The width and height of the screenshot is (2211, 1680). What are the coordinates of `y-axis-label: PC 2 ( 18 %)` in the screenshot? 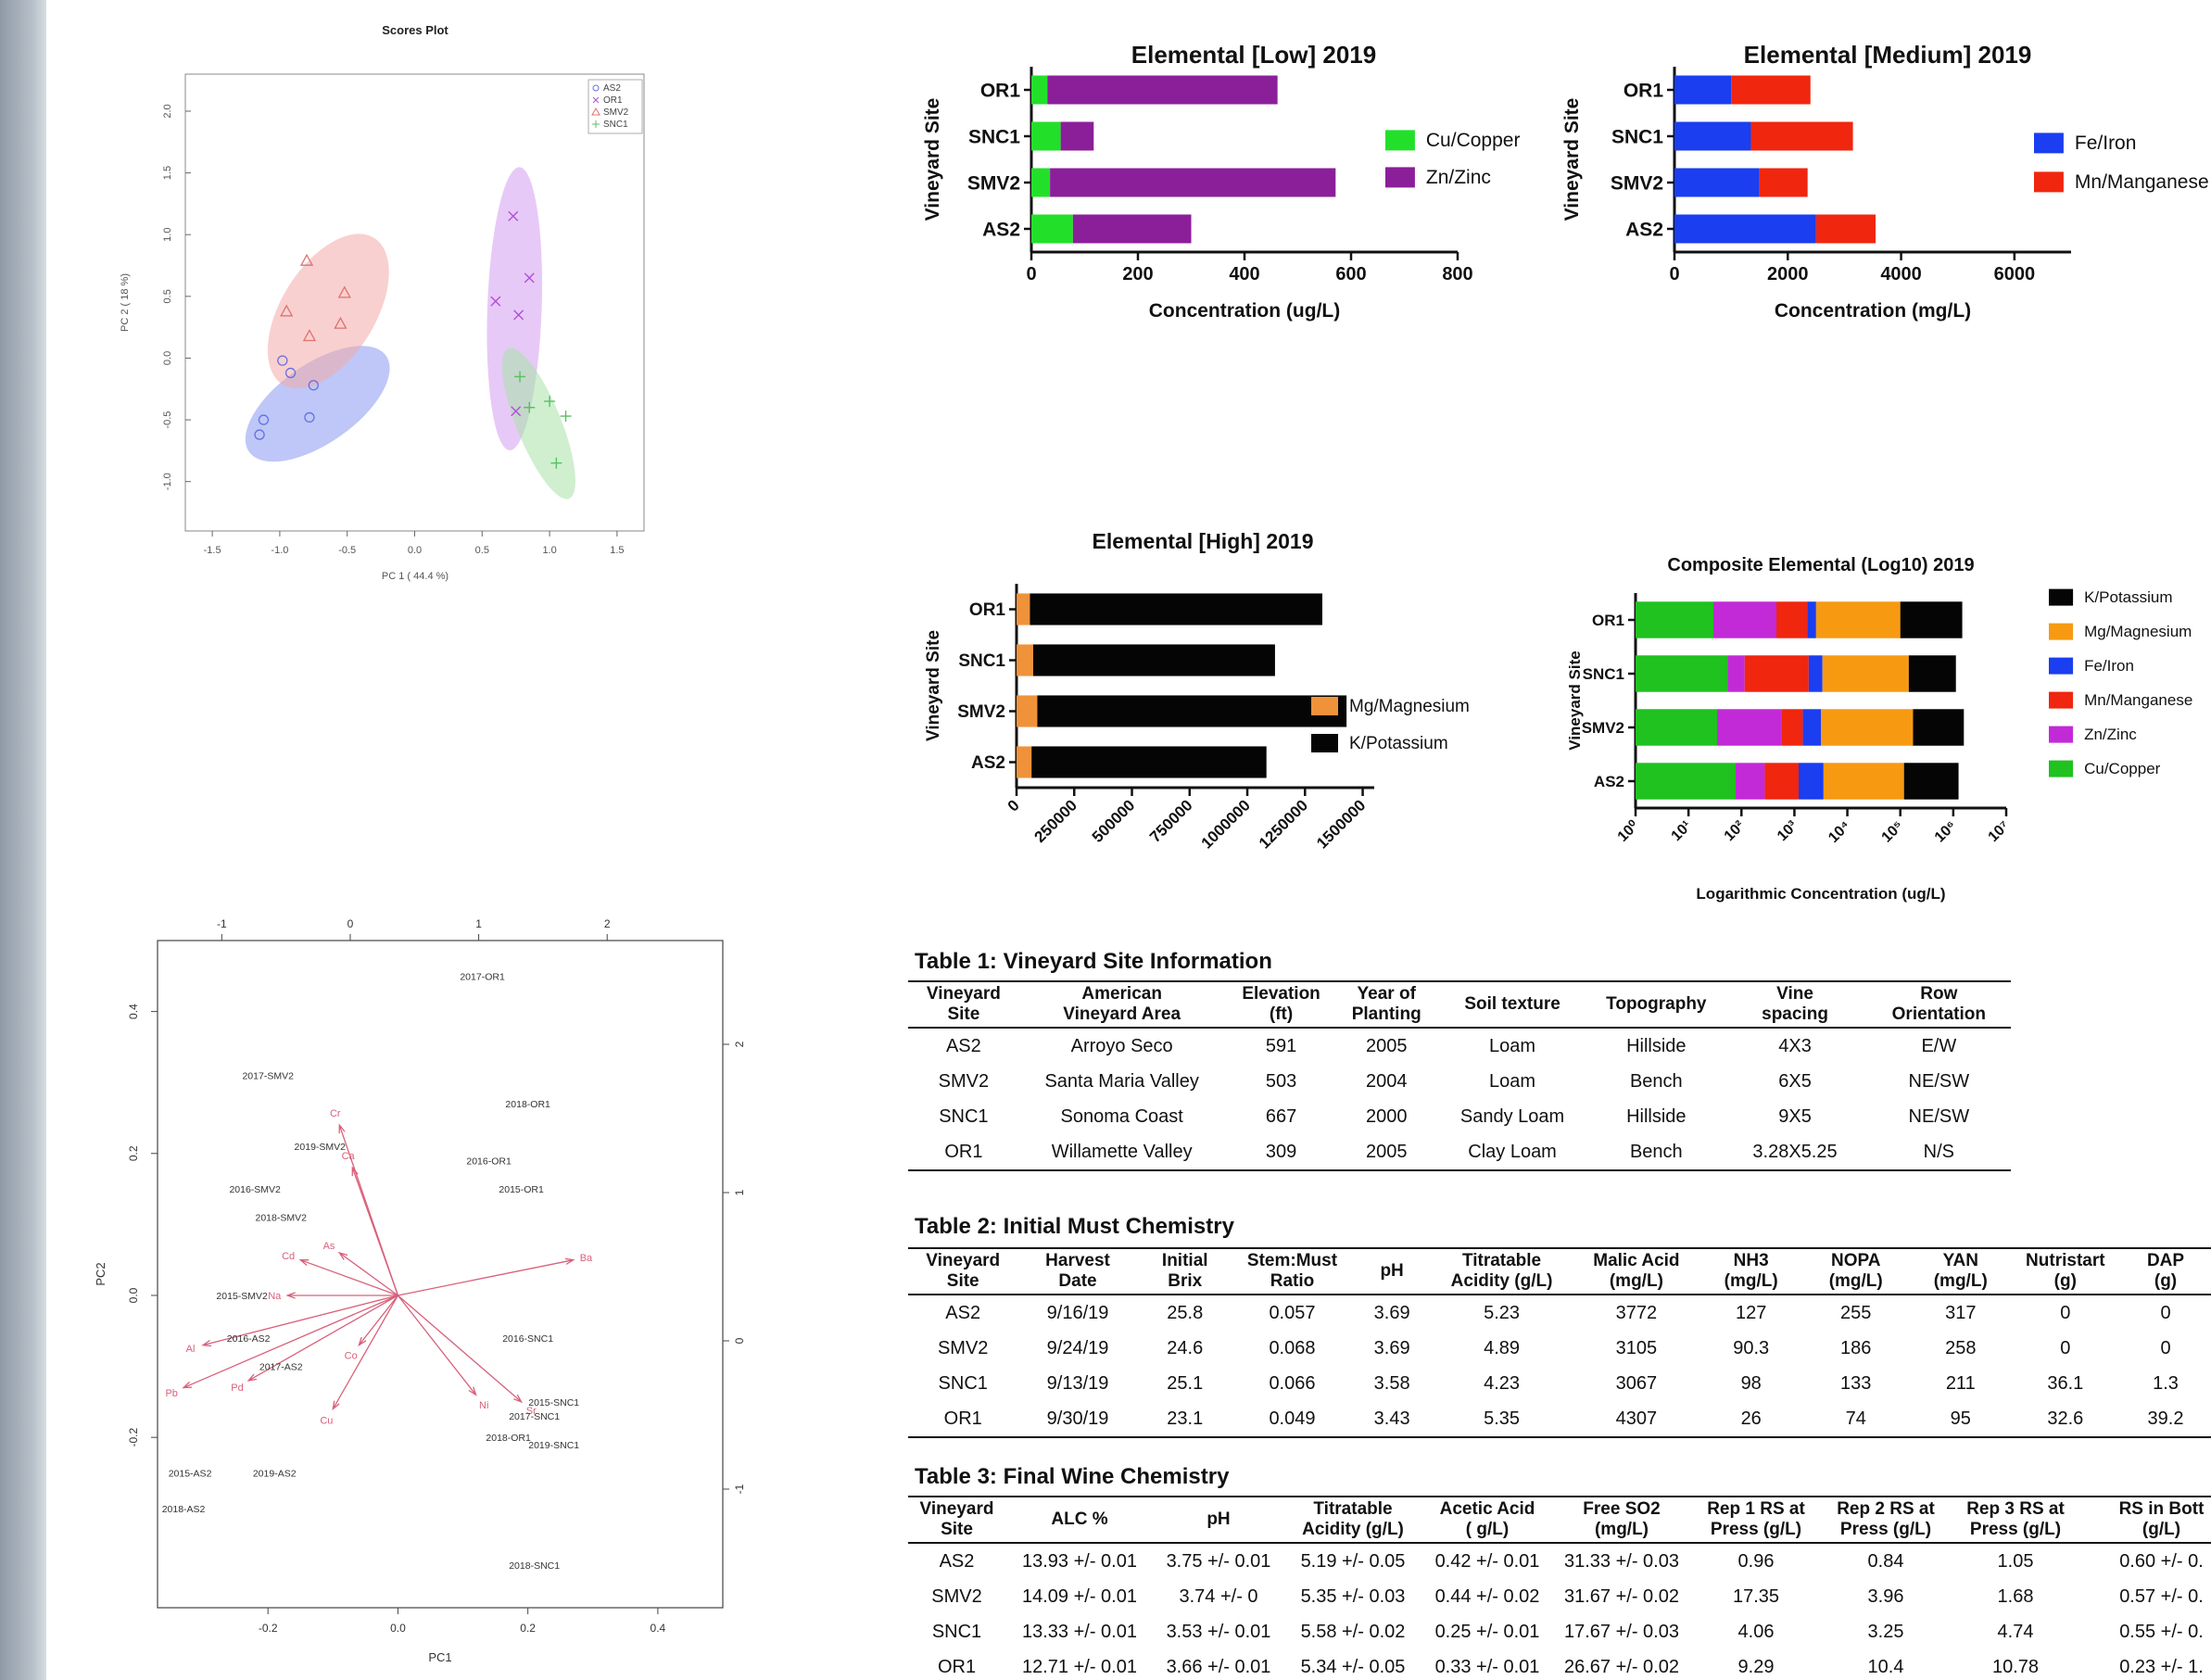 It's located at (125, 302).